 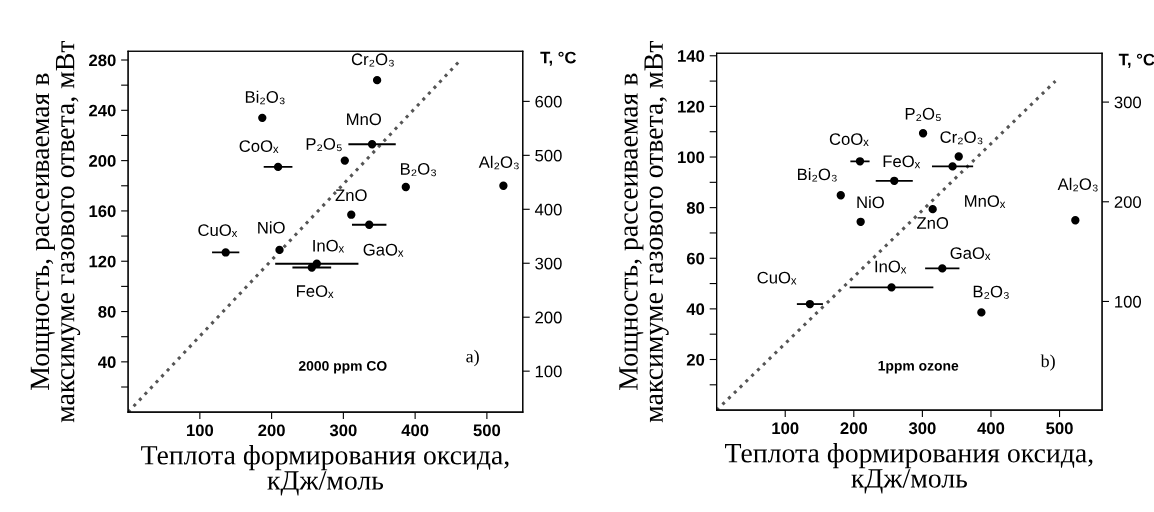 What do you see at coordinates (472, 358) in the screenshot?
I see `annotation: a)` at bounding box center [472, 358].